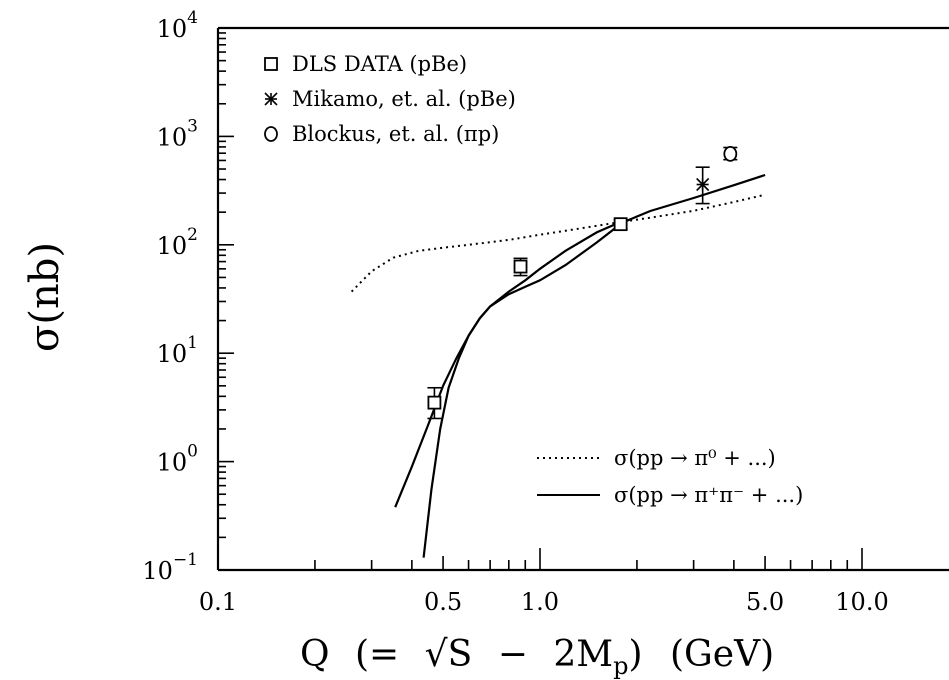 The width and height of the screenshot is (949, 680). I want to click on legend-marker-star, so click(271, 99).